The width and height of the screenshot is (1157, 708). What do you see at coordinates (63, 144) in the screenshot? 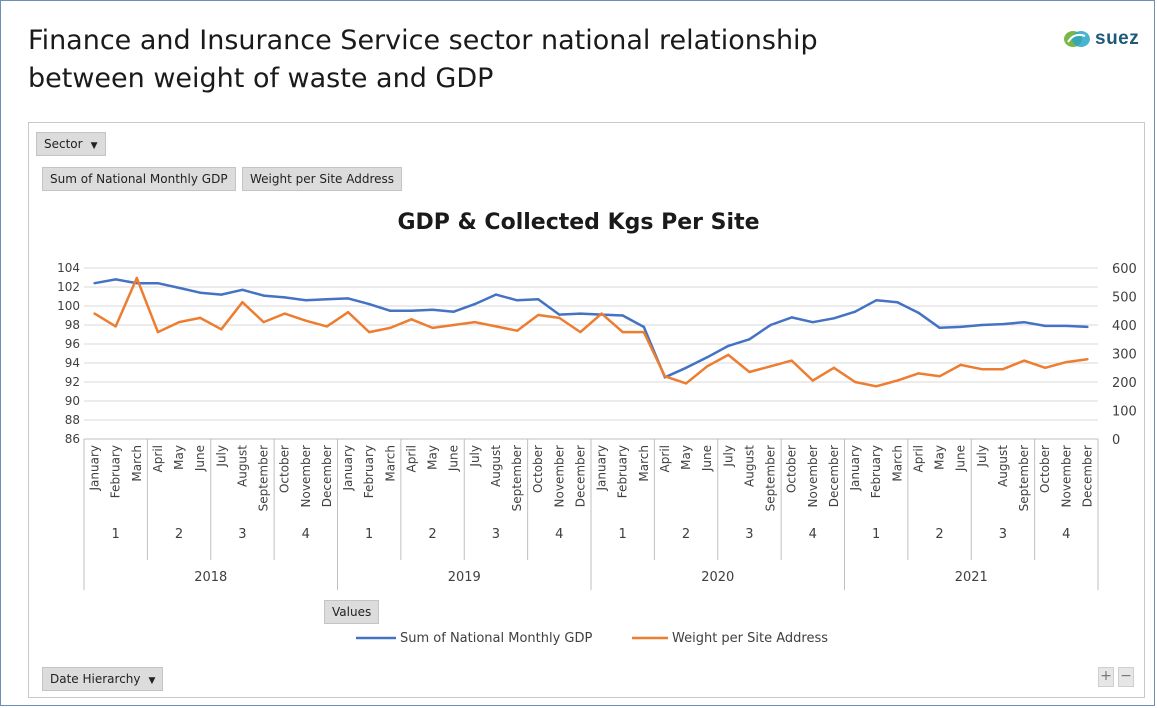
I see `sector-filter-label: Sector` at bounding box center [63, 144].